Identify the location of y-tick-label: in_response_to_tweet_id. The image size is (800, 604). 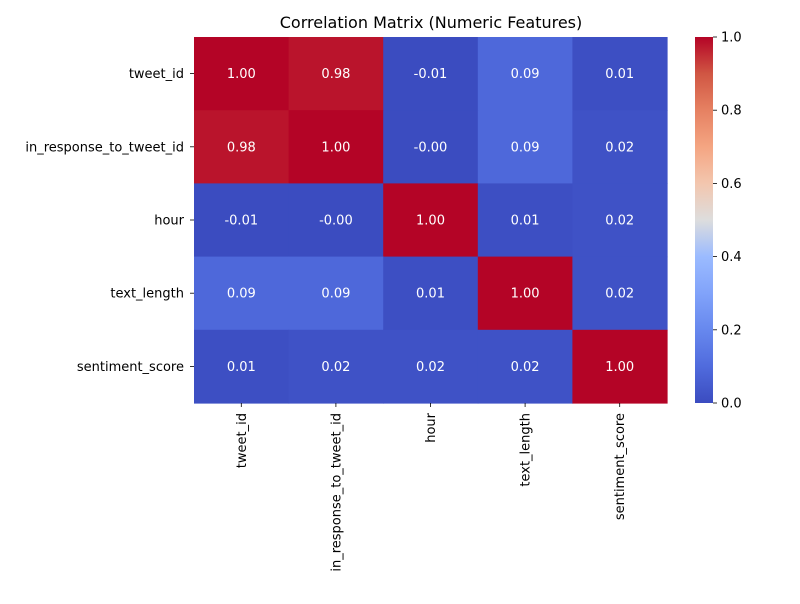
(104, 147).